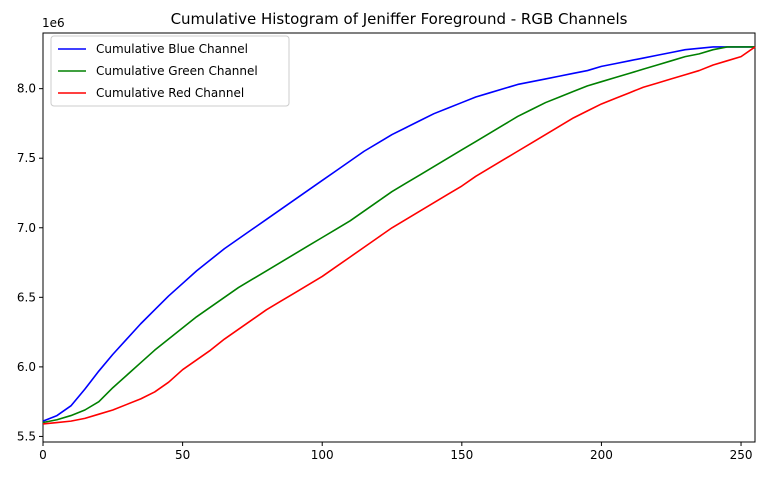 The image size is (765, 478). Describe the element at coordinates (30, 262) in the screenshot. I see `y-axis: 5.5 6.0 6.5 7.0 7.5 8.0` at that location.